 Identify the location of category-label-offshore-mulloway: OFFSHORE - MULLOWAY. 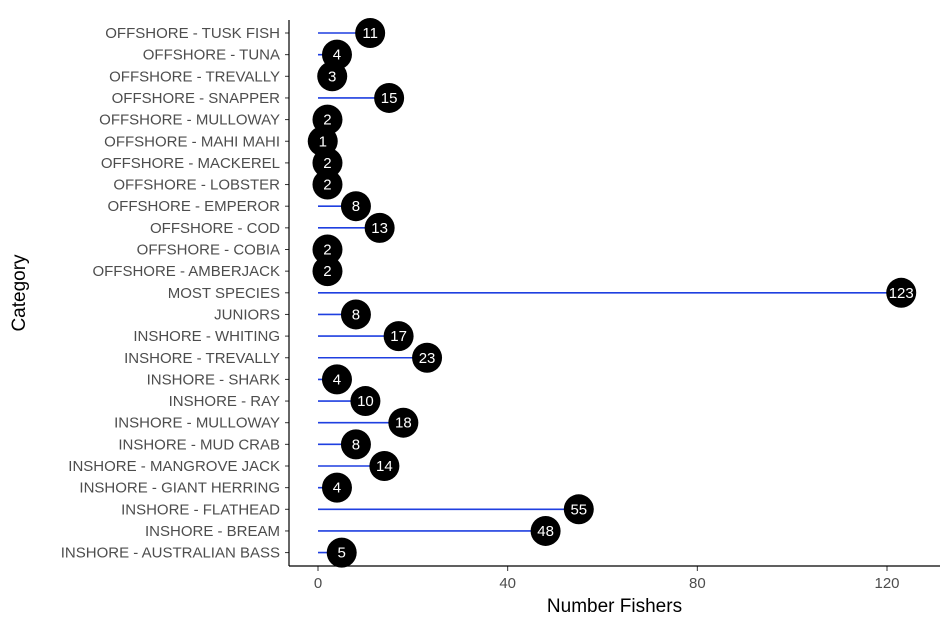
(189, 120).